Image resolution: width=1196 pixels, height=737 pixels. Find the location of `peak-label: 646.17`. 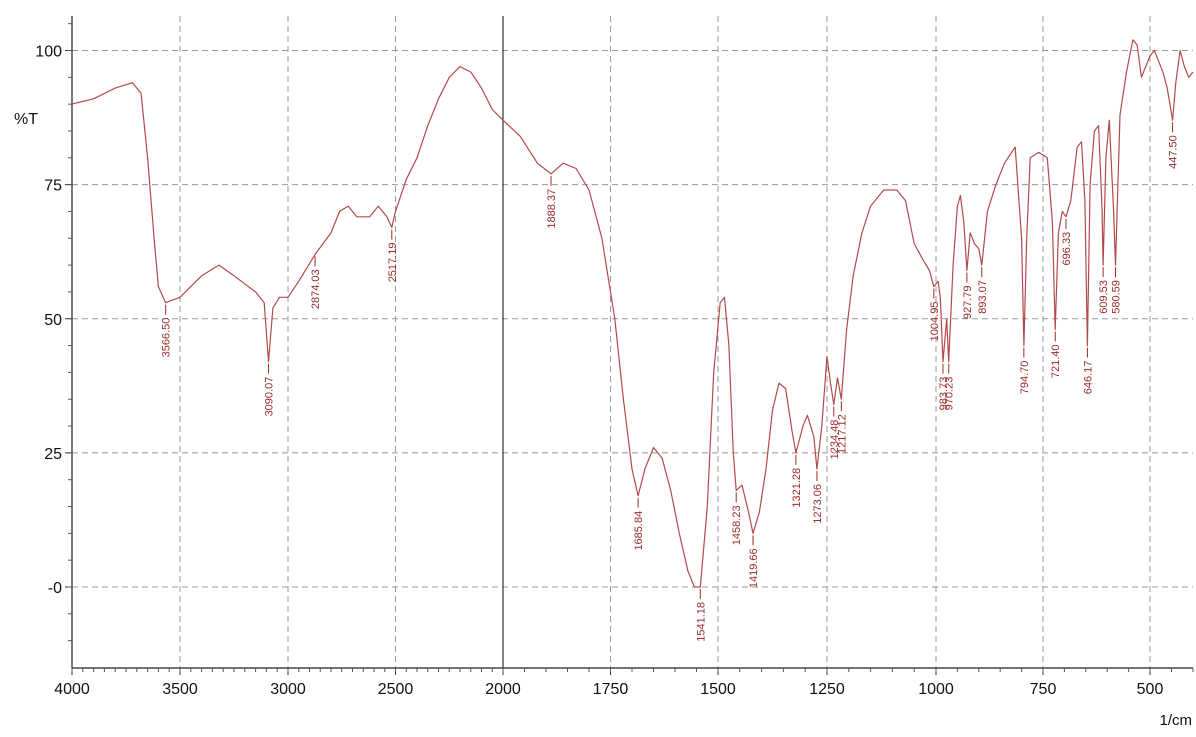

peak-label: 646.17 is located at coordinates (1088, 378).